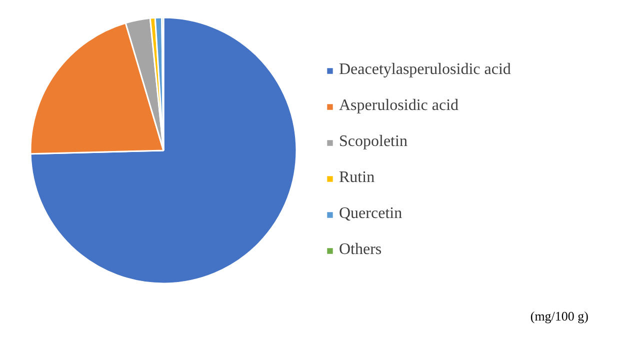 This screenshot has width=620, height=350. What do you see at coordinates (357, 178) in the screenshot?
I see `legend-label: Rutin` at bounding box center [357, 178].